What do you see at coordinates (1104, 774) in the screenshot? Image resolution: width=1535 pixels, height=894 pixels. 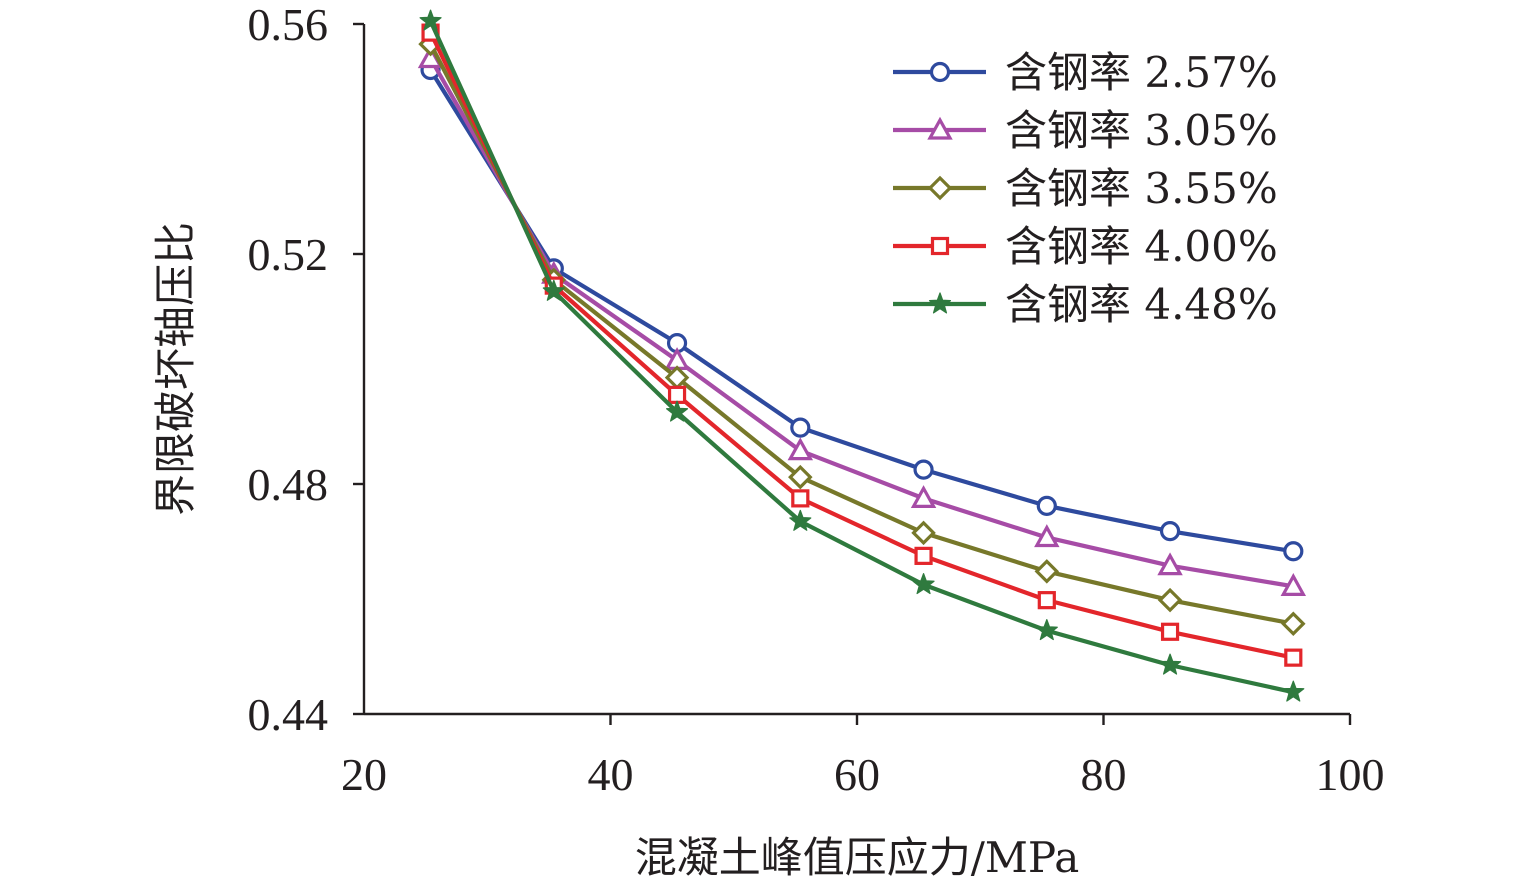 I see `x-tick-label: 80` at bounding box center [1104, 774].